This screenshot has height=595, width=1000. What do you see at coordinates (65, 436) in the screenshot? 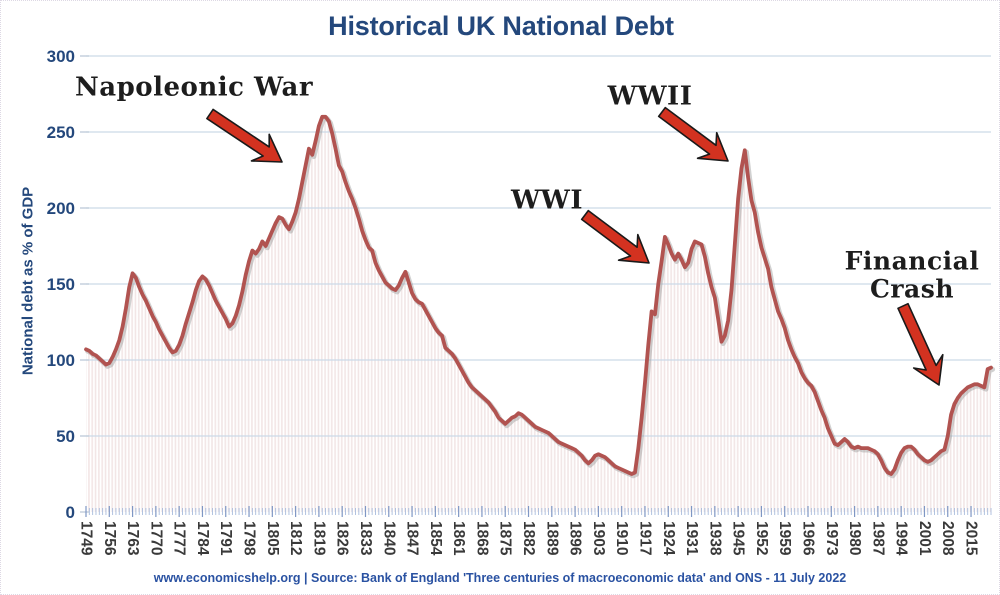
I see `y-tick-label-50: 50` at bounding box center [65, 436].